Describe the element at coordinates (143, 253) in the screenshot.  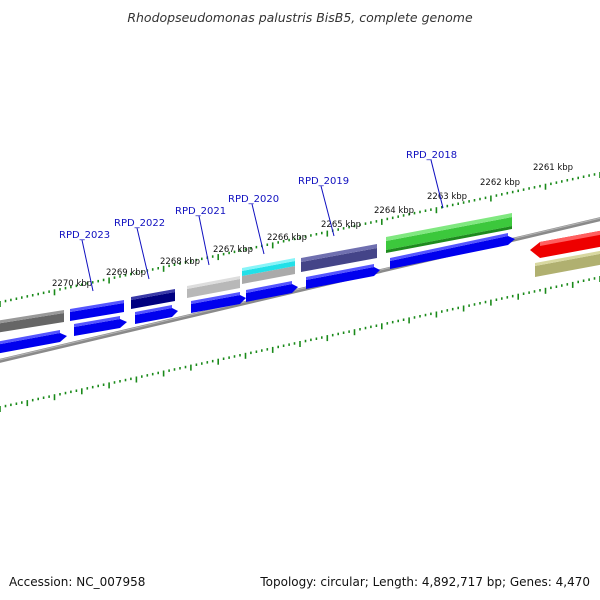
I see `leader-rpd2022` at that location.